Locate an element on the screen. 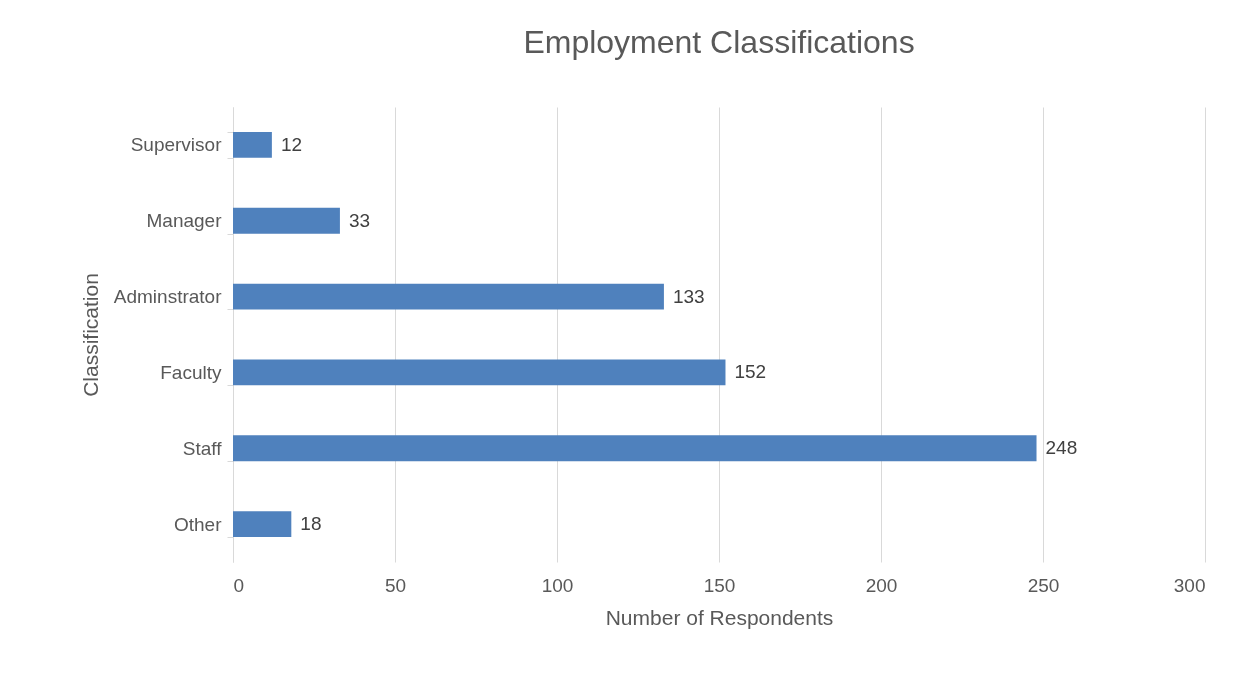 This screenshot has height=677, width=1248. x-axis-title: Number of Respondents is located at coordinates (719, 617).